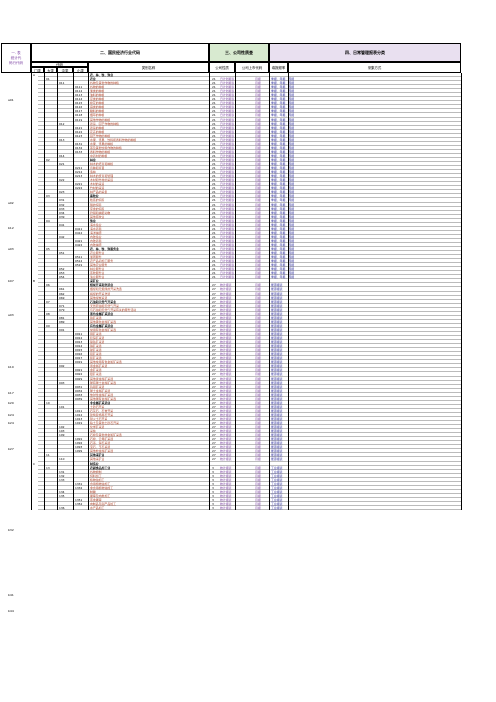 Image resolution: width=496 pixels, height=702 pixels. What do you see at coordinates (79, 423) in the screenshot?
I see `cell-xiao: 1019` at bounding box center [79, 423].